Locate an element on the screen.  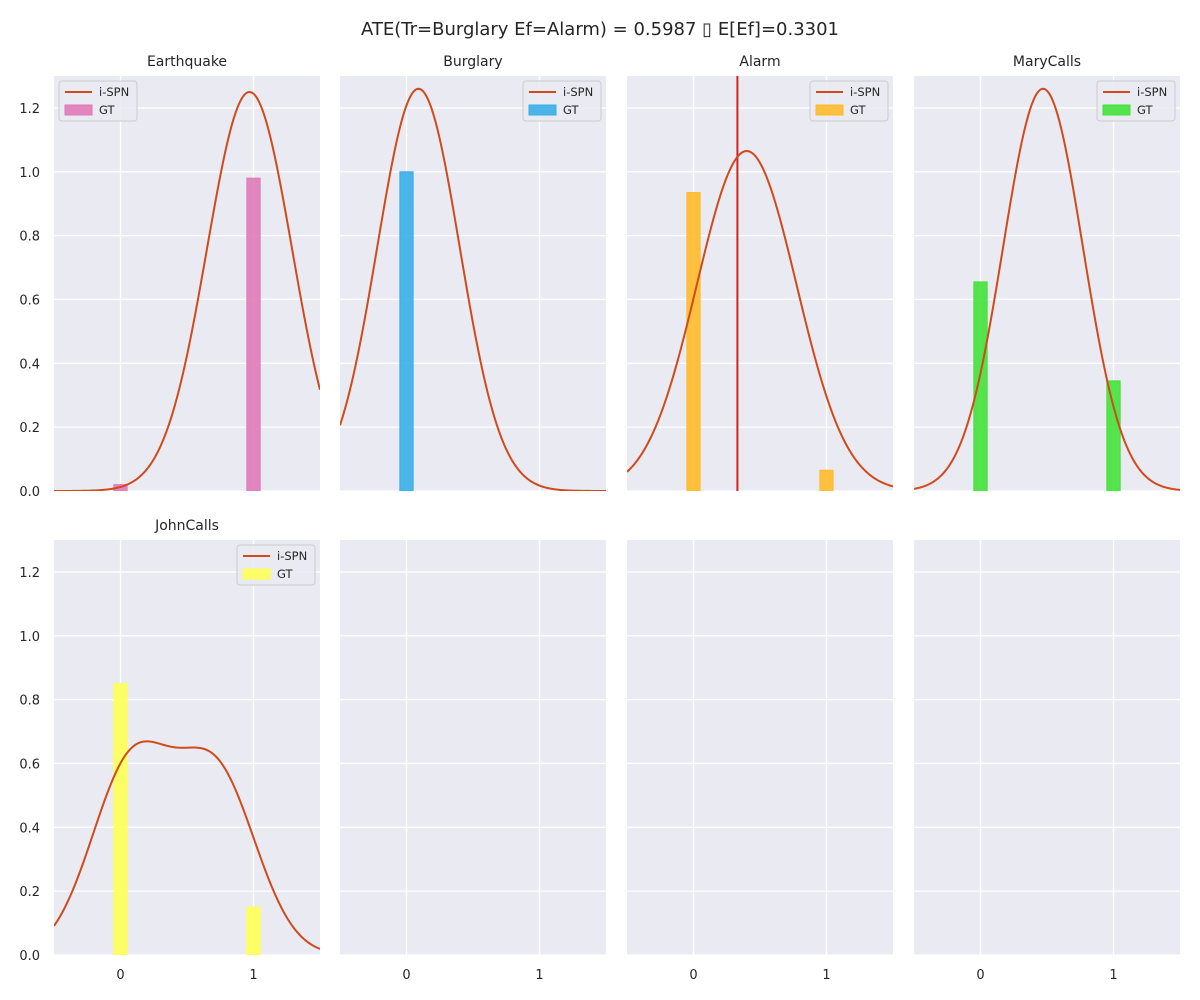
subplot-johncalls: 0 1 0.0 0.2 0.4 0.6 0.8 1.0 1.2 JohnCalls i-SPN GT is located at coordinates (169, 750).